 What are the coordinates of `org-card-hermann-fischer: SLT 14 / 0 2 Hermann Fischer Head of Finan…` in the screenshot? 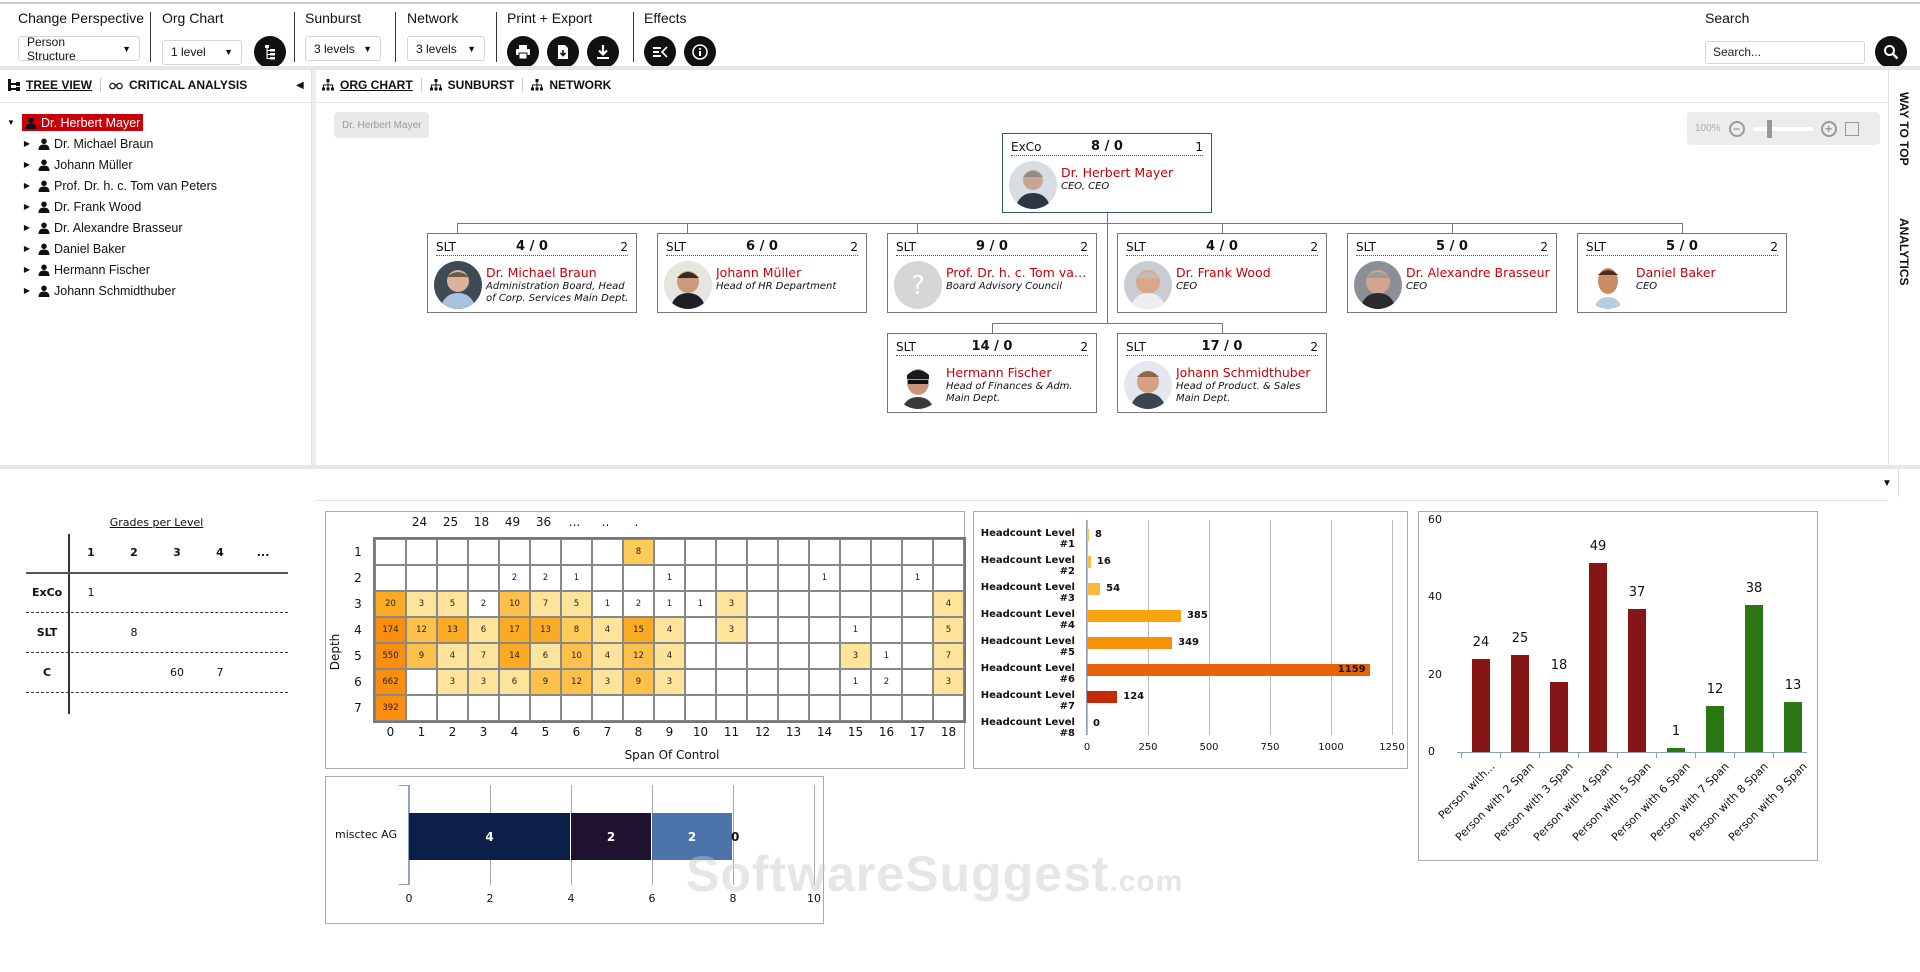 It's located at (992, 373).